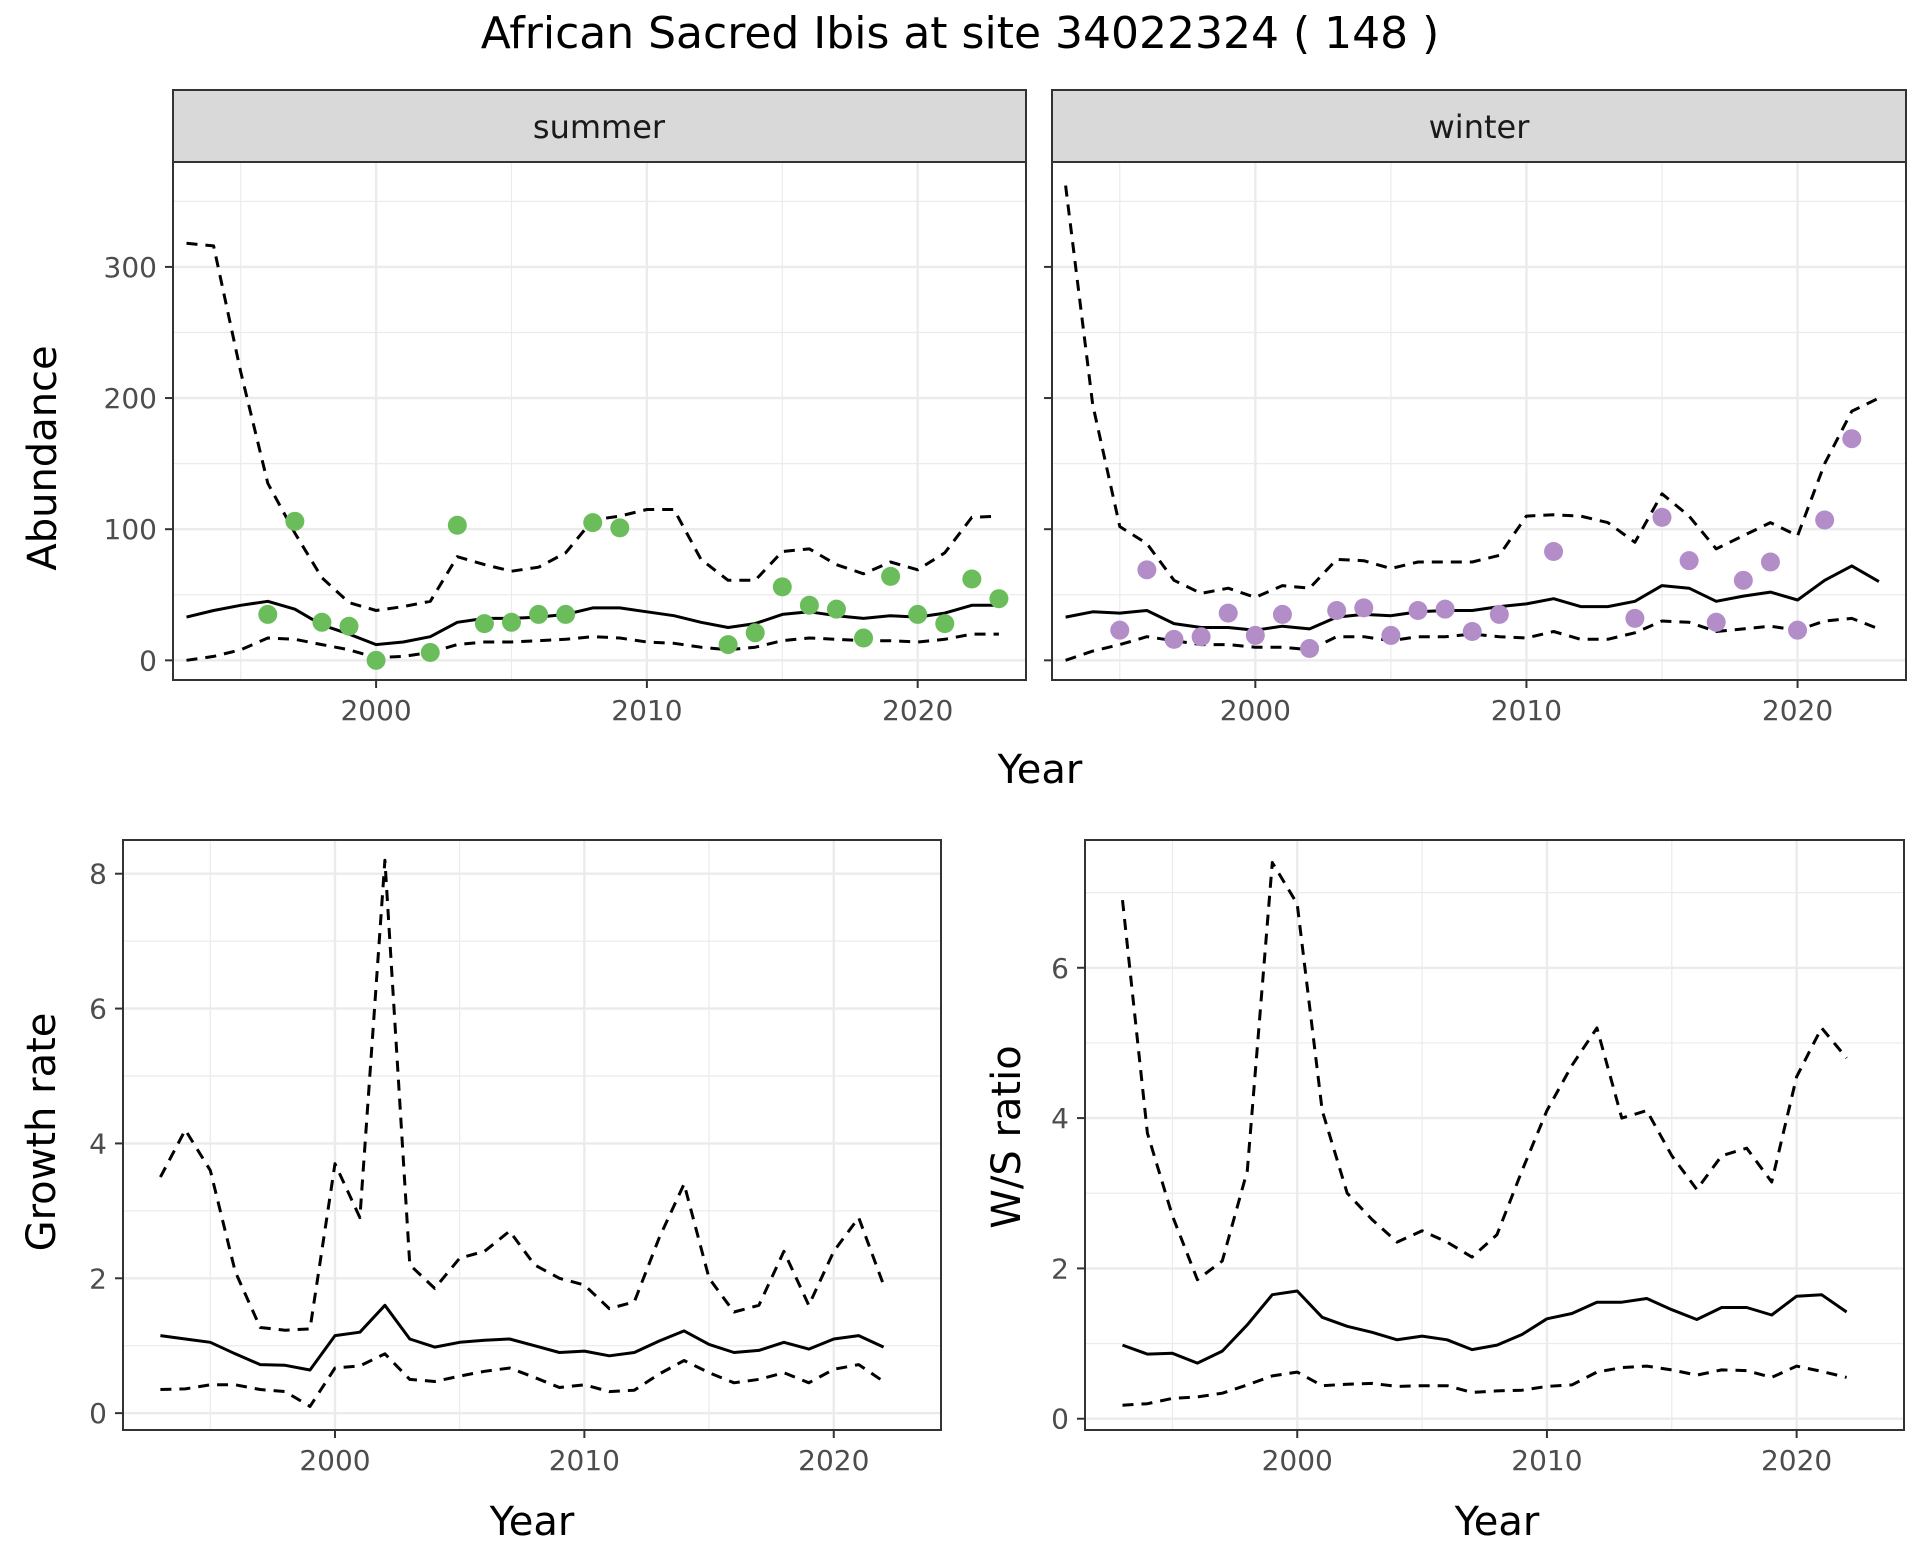 This screenshot has width=1920, height=1560. I want to click on winter-strip, so click(1479, 126).